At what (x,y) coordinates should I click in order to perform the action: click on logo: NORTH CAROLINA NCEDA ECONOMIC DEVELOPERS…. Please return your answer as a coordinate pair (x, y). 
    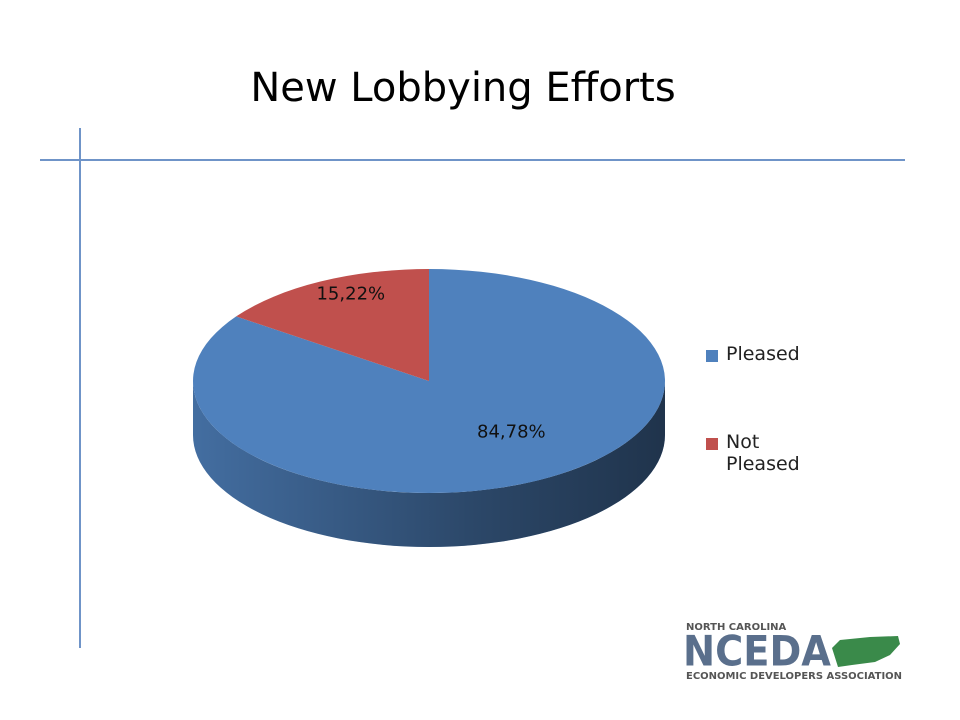
    Looking at the image, I should click on (792, 652).